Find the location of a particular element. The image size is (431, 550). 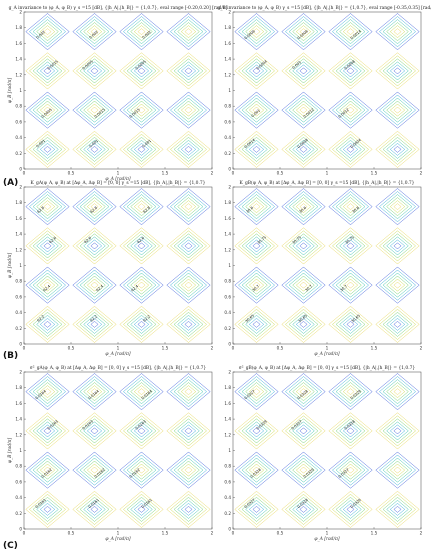

contour-label: 0.0005 is located at coordinates (88, 65).